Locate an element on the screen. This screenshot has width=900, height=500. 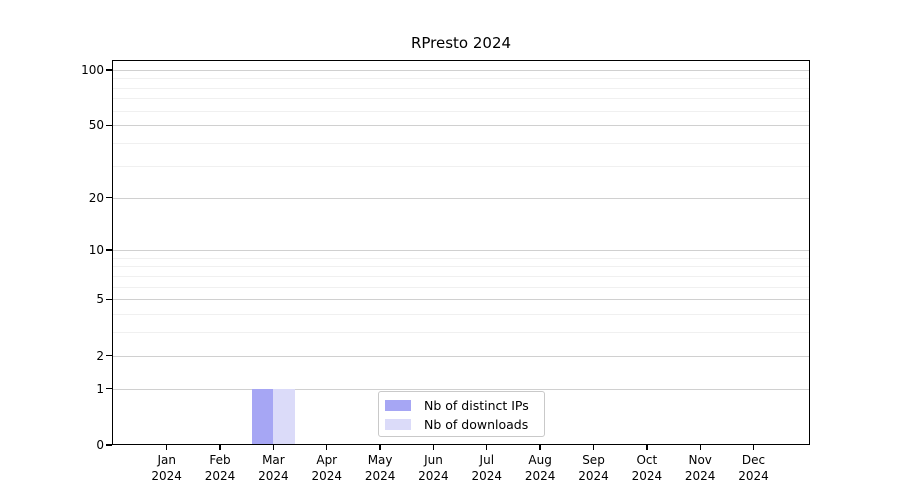
x-tick-label: Aug 2024 is located at coordinates (540, 468).